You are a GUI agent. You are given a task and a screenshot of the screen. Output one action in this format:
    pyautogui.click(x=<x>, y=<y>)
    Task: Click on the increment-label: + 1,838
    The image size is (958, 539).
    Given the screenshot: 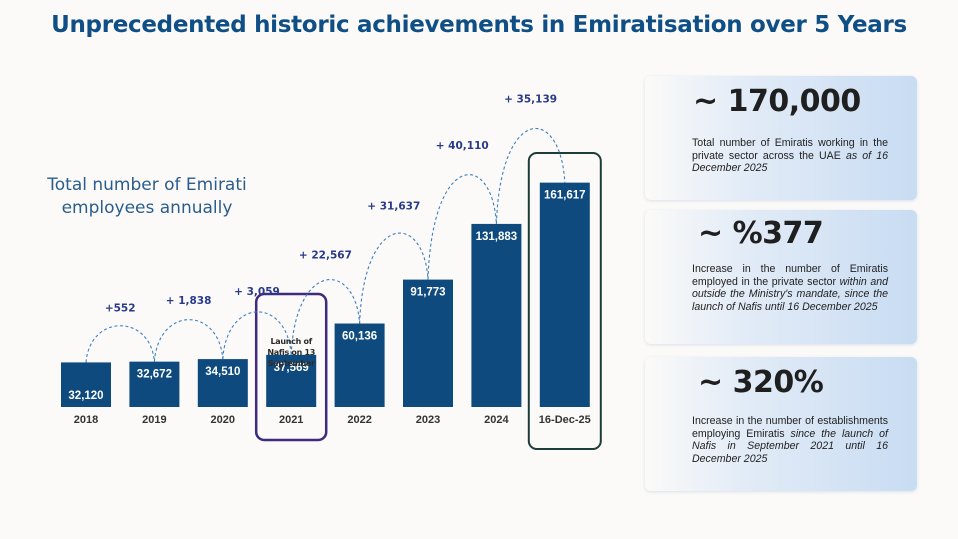 What is the action you would take?
    pyautogui.click(x=189, y=301)
    